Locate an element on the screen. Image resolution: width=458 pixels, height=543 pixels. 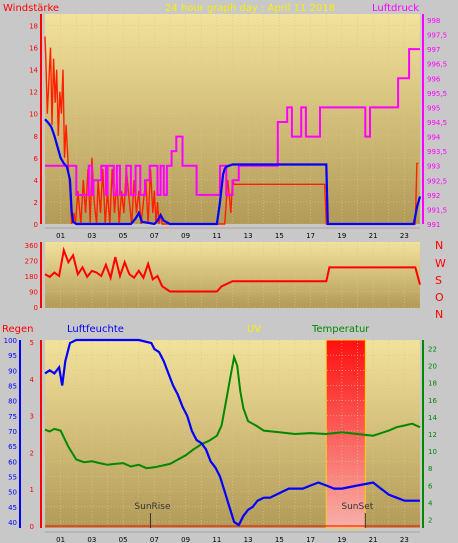
wind-tick-label: 8 is located at coordinates (36, 137).